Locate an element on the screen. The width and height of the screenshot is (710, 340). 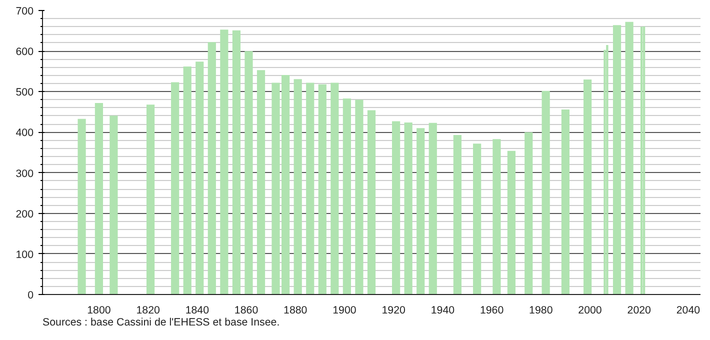
x-tick-label: 2020 is located at coordinates (639, 310).